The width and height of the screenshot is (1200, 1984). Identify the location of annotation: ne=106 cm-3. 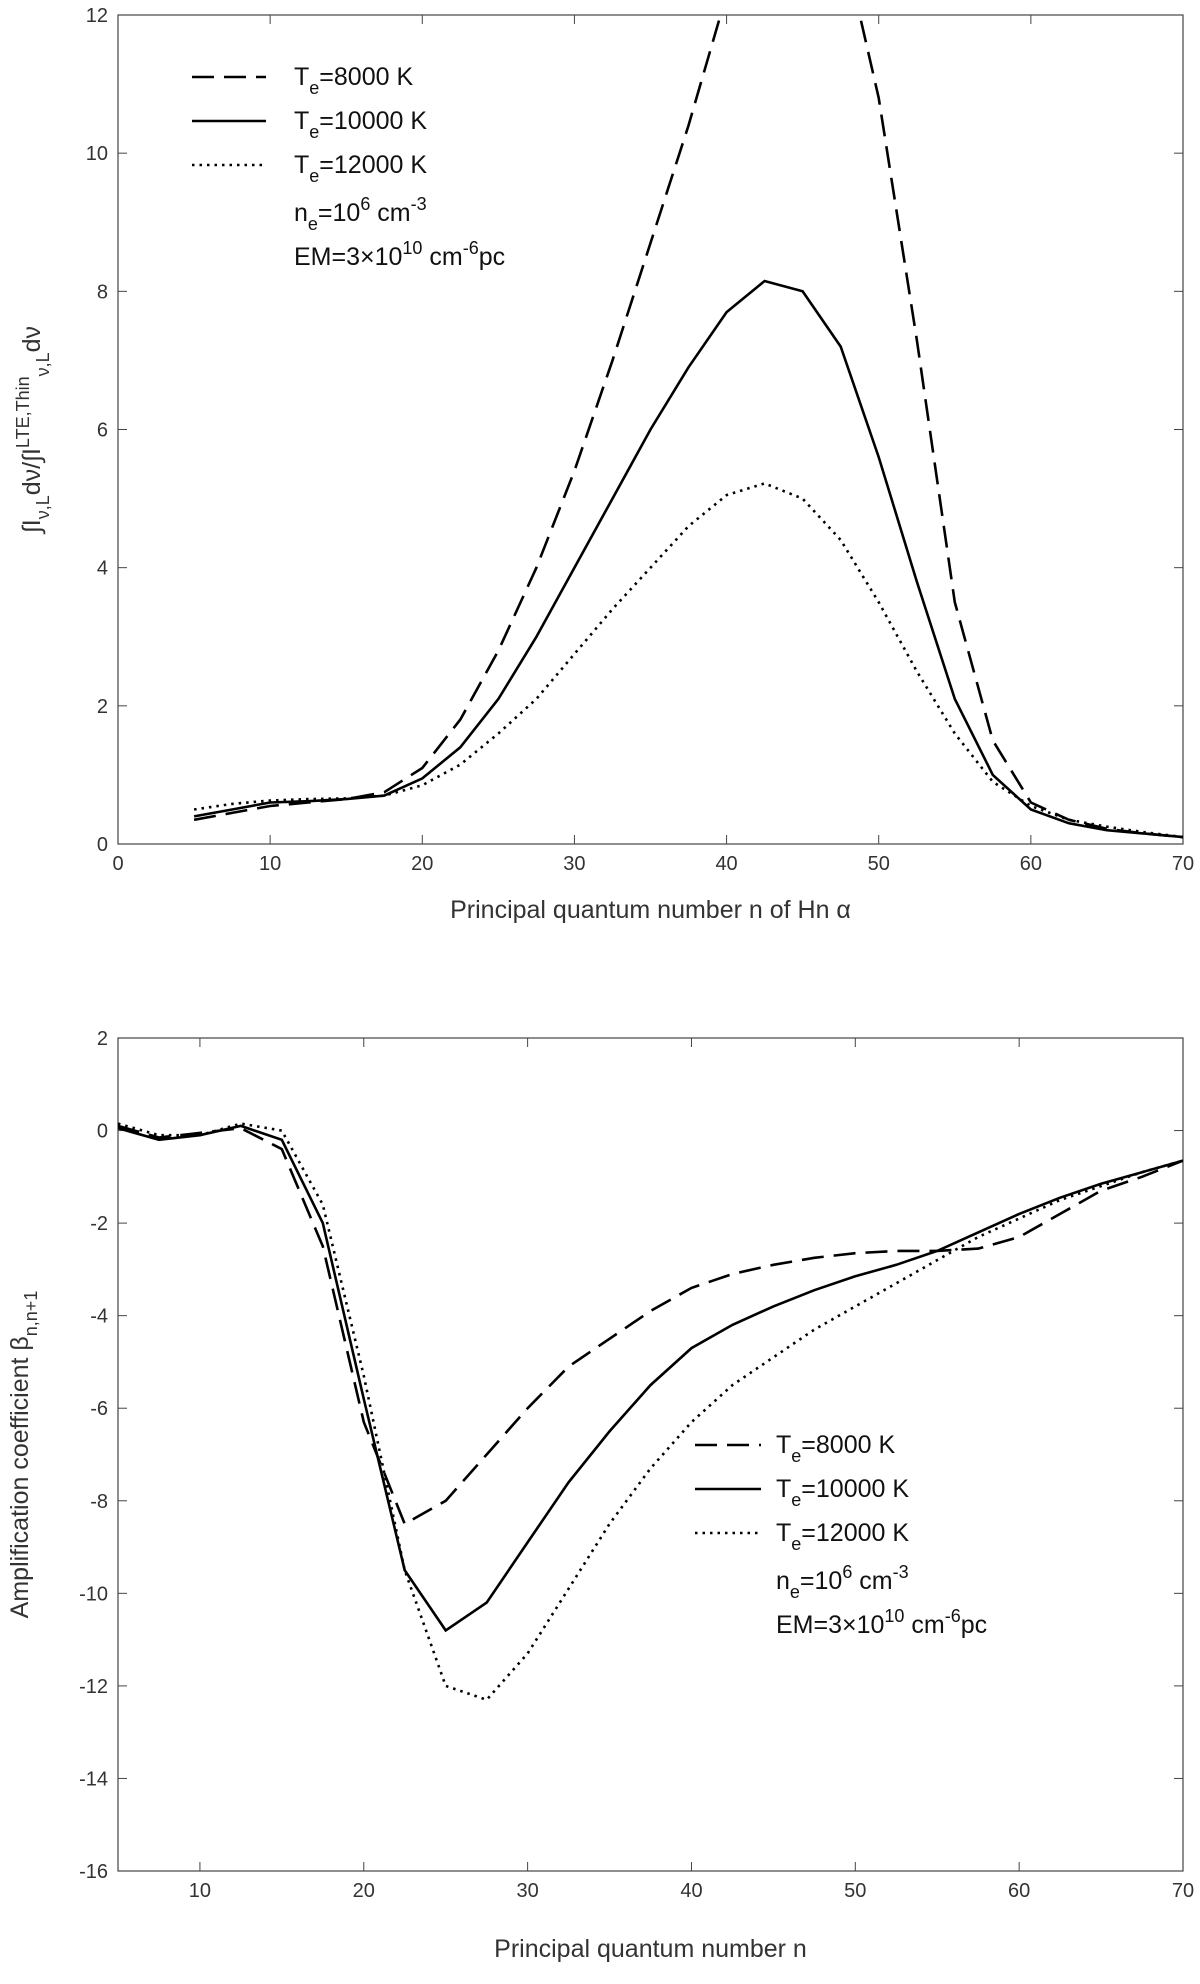
(360, 214).